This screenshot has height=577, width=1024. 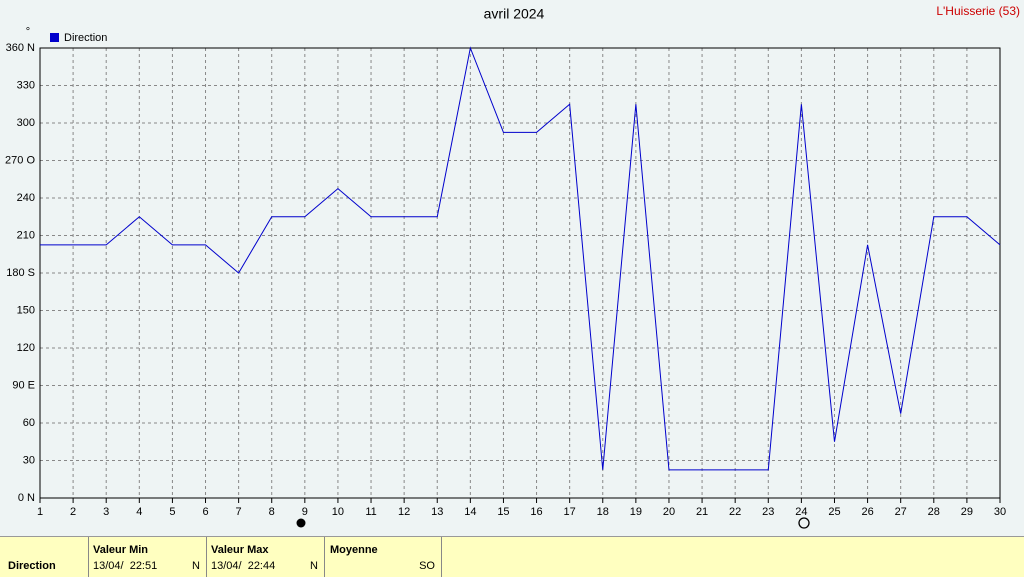 What do you see at coordinates (26, 235) in the screenshot?
I see `y-tick-label: 210` at bounding box center [26, 235].